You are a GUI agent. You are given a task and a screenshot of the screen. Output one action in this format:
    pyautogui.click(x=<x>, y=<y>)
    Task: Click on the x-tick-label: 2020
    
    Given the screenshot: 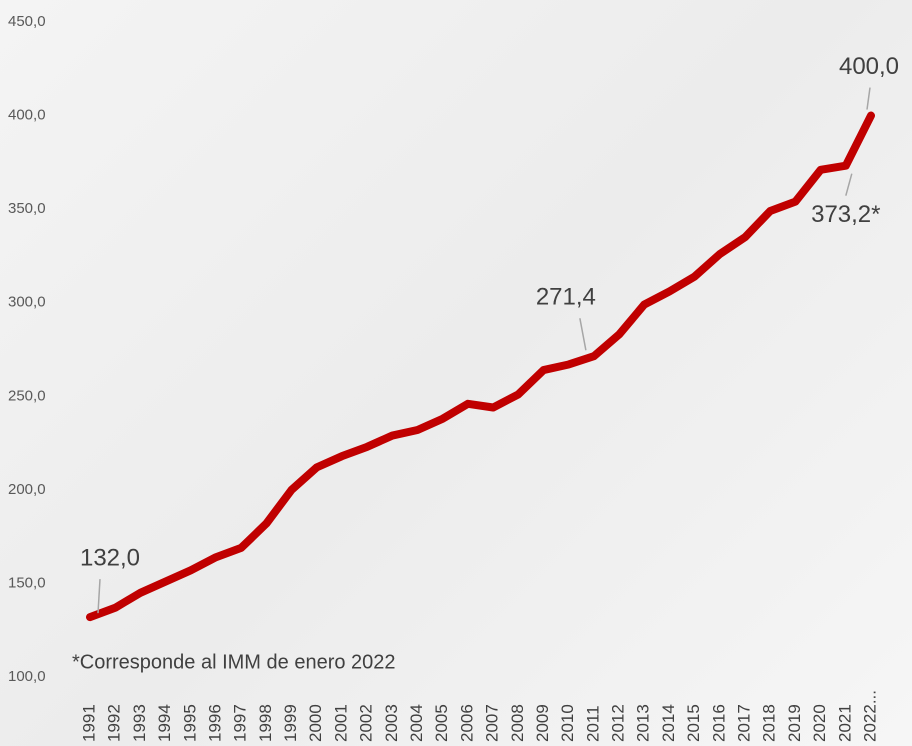 What is the action you would take?
    pyautogui.click(x=819, y=723)
    